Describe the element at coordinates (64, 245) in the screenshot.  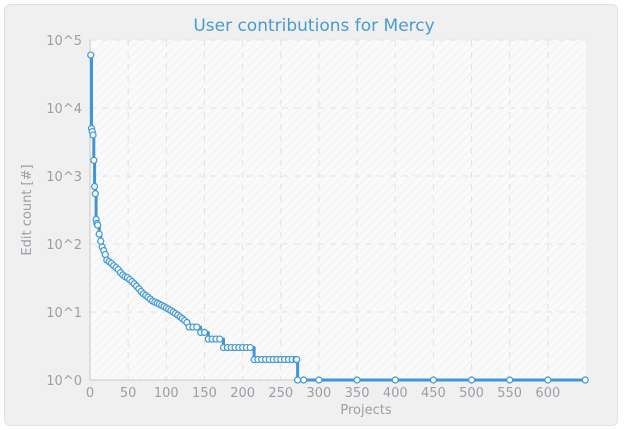
I see `y-tick-label: 10^2` at that location.